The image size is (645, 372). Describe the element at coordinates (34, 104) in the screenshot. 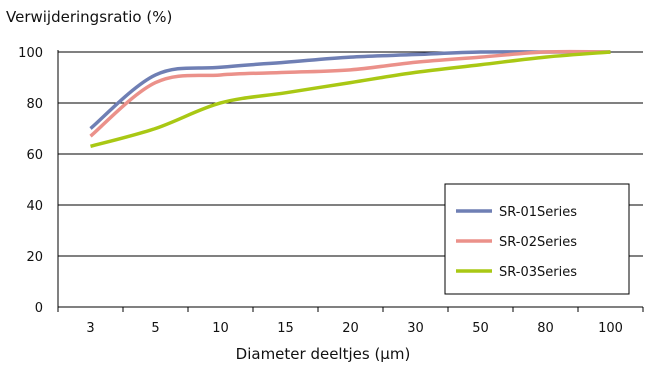

I see `y-tick-label: 80` at that location.